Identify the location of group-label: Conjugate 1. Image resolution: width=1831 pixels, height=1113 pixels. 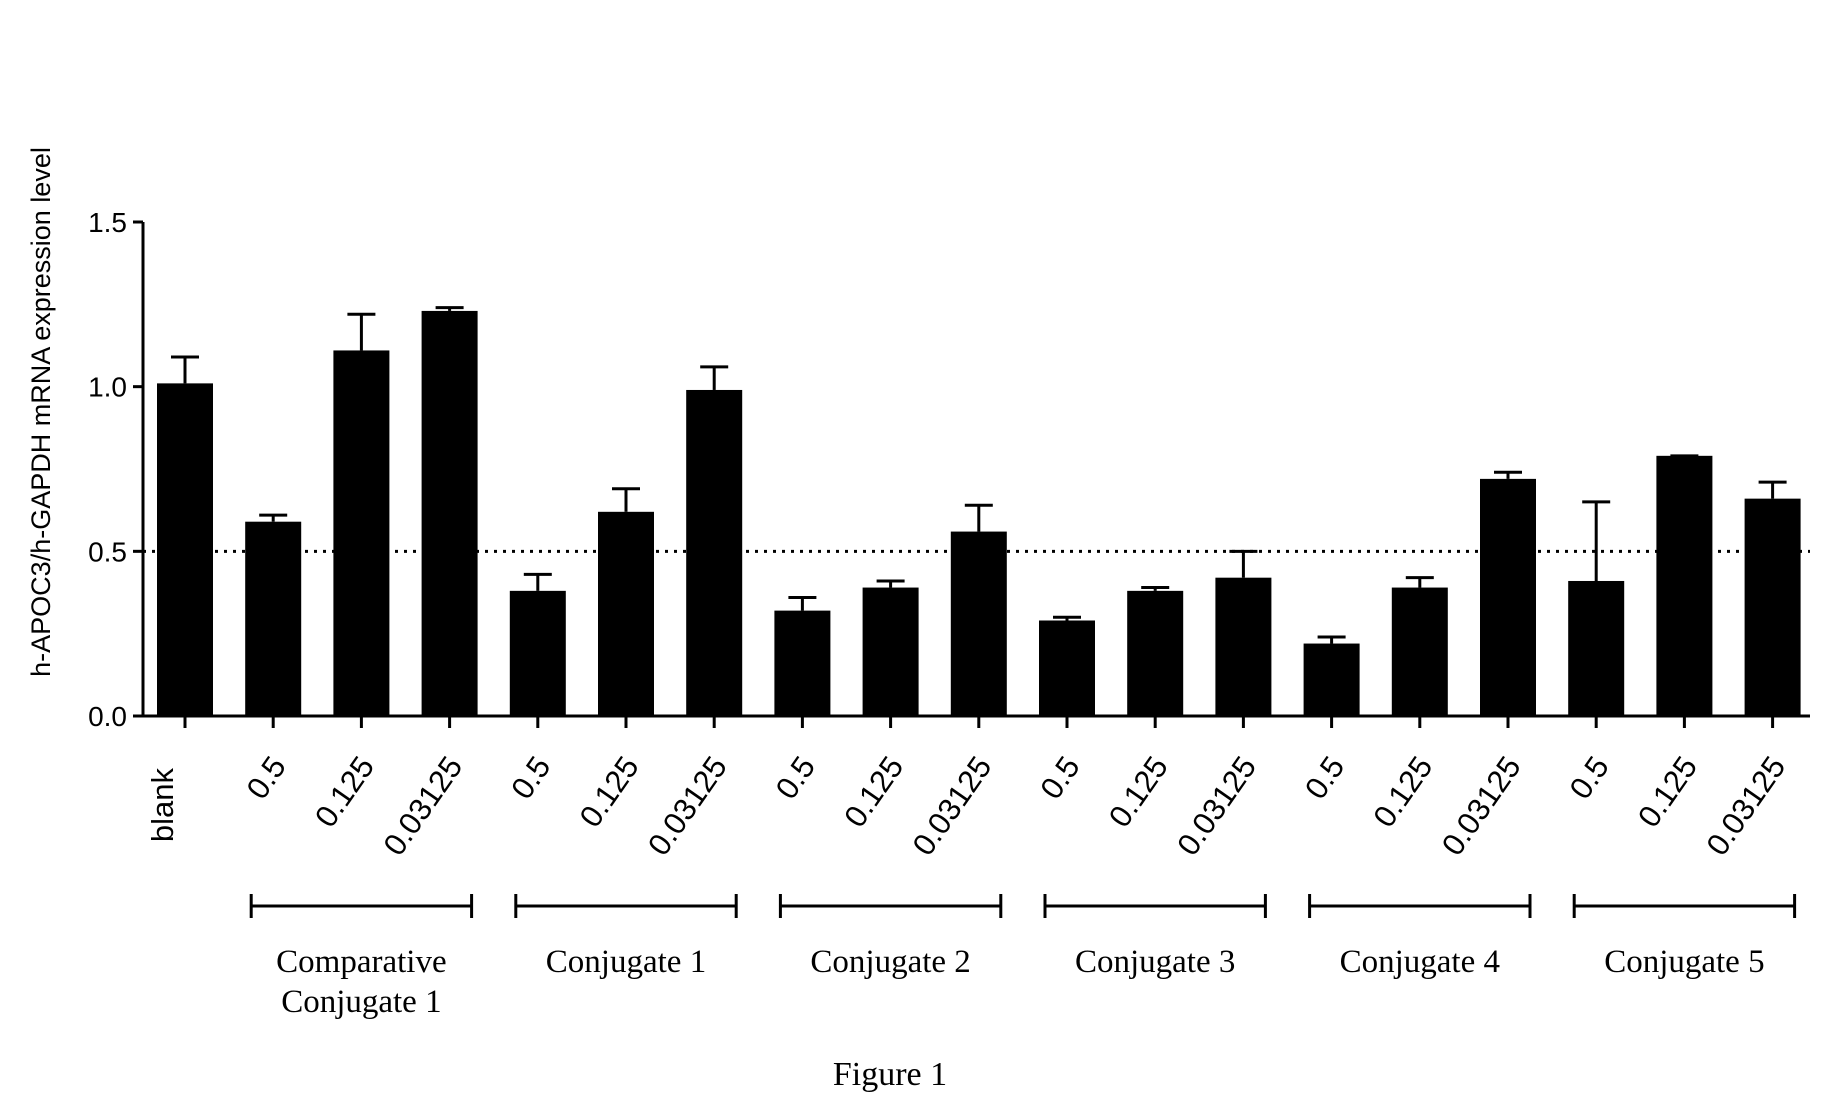
(626, 962).